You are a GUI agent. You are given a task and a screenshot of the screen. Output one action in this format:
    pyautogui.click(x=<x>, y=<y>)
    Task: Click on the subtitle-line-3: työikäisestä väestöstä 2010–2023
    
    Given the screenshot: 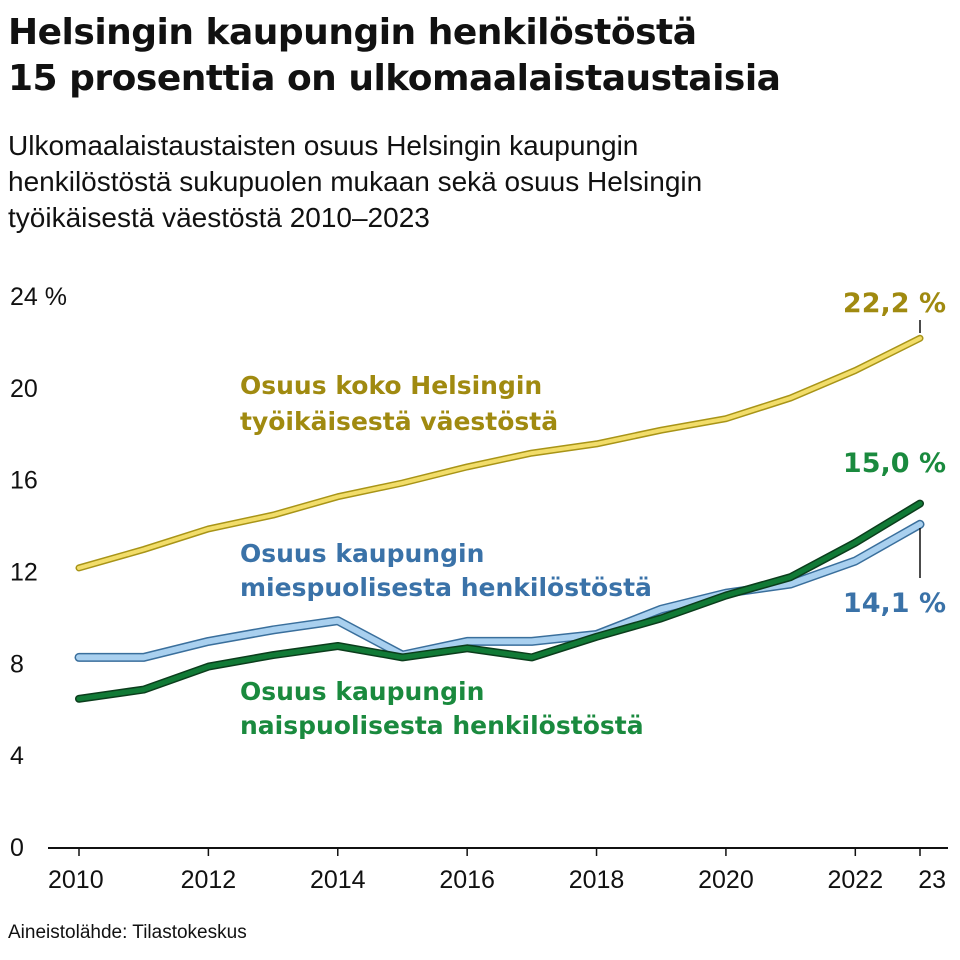 What is the action you would take?
    pyautogui.click(x=219, y=217)
    